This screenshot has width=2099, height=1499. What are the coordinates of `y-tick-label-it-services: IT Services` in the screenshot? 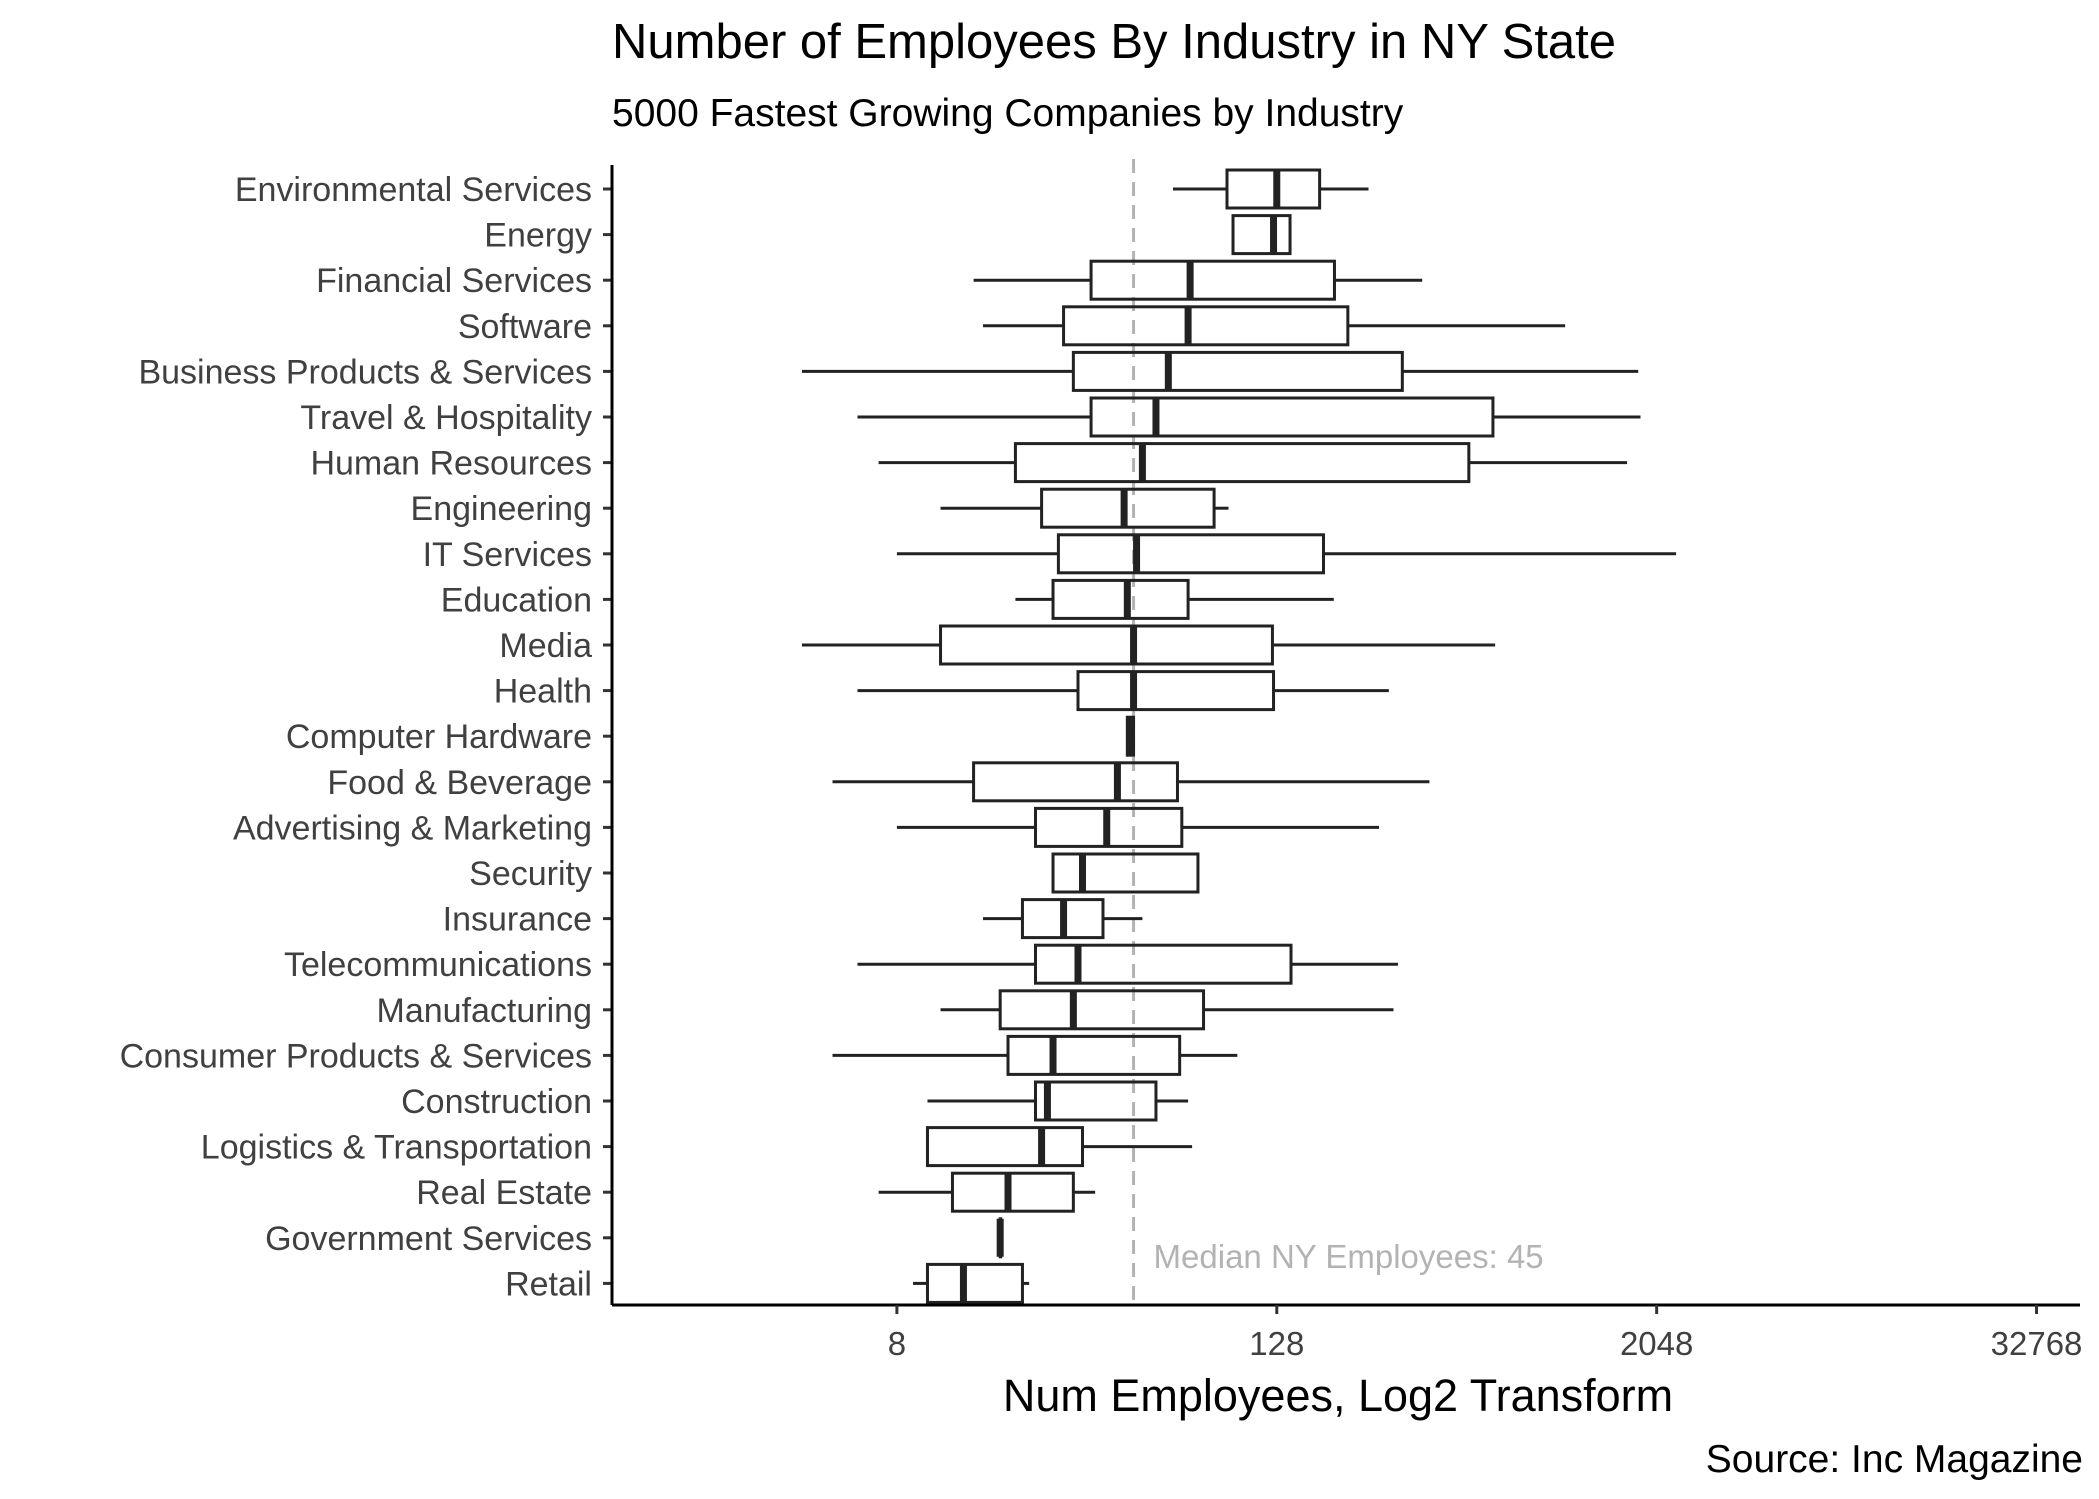 It's located at (507, 555).